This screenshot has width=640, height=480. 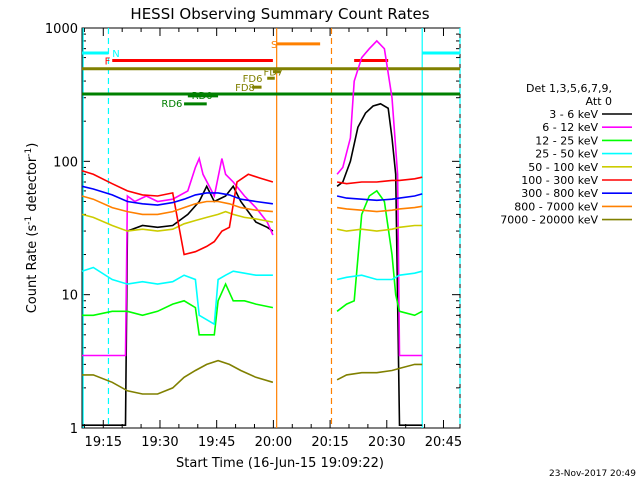 I want to click on x-tick-label: 20:30, so click(x=386, y=442).